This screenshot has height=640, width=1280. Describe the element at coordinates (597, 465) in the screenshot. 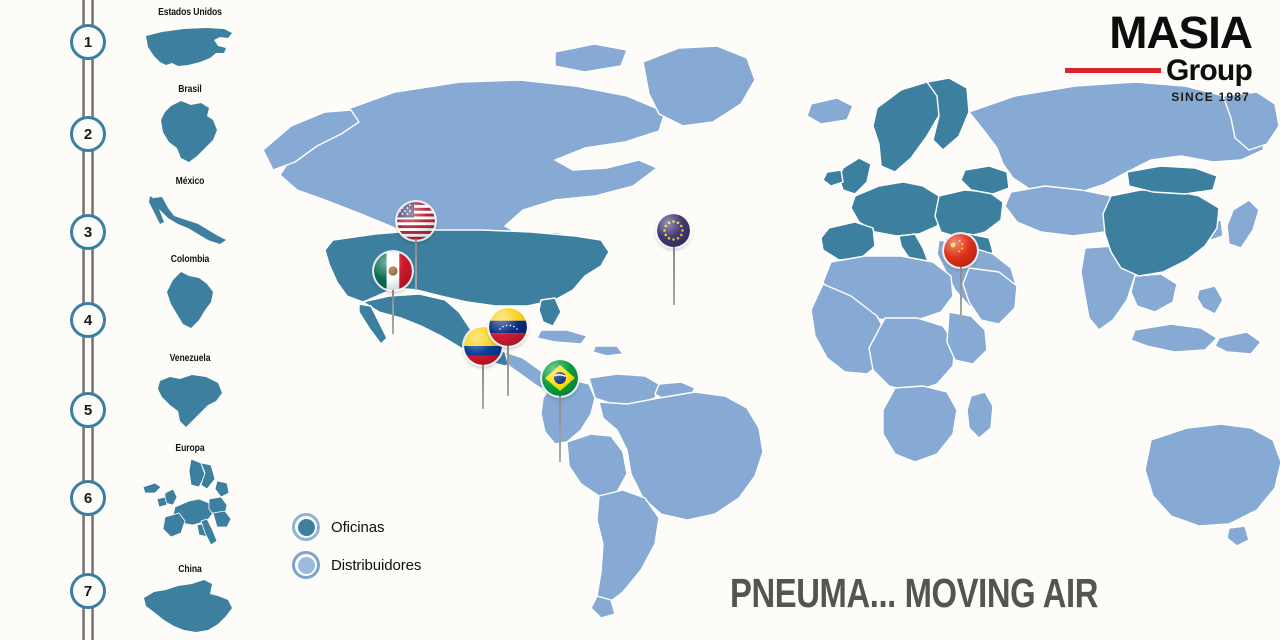

I see `land-peru-bolivia` at that location.